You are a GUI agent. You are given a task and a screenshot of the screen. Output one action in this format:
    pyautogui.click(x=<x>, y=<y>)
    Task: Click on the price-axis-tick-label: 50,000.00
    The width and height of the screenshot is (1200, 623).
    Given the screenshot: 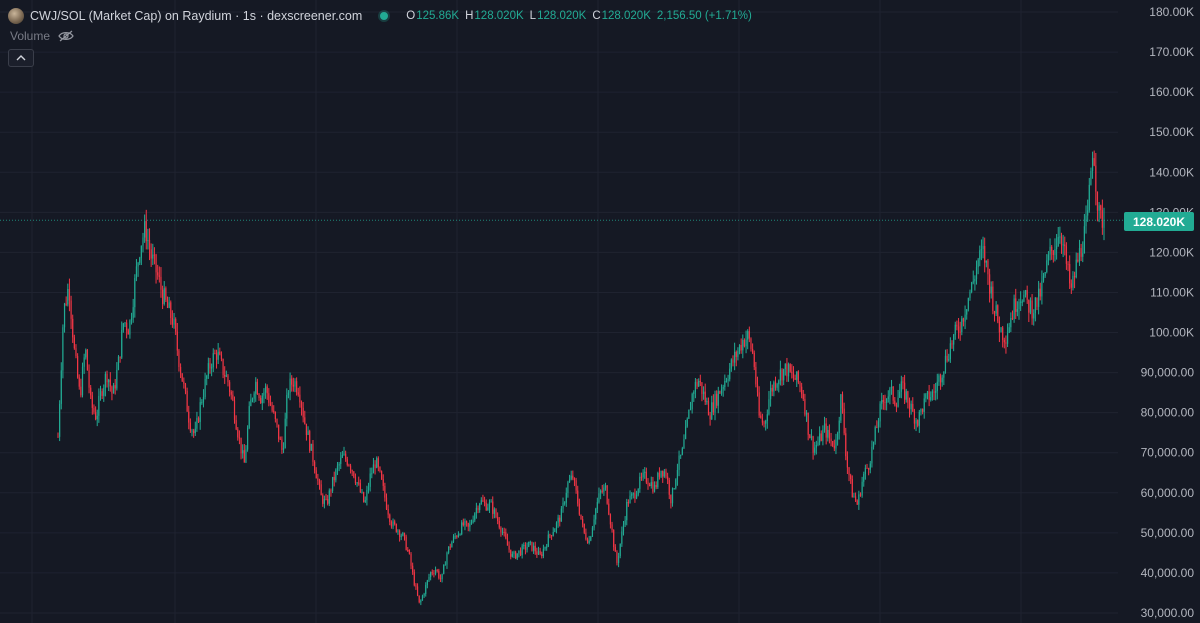 What is the action you would take?
    pyautogui.click(x=1168, y=533)
    